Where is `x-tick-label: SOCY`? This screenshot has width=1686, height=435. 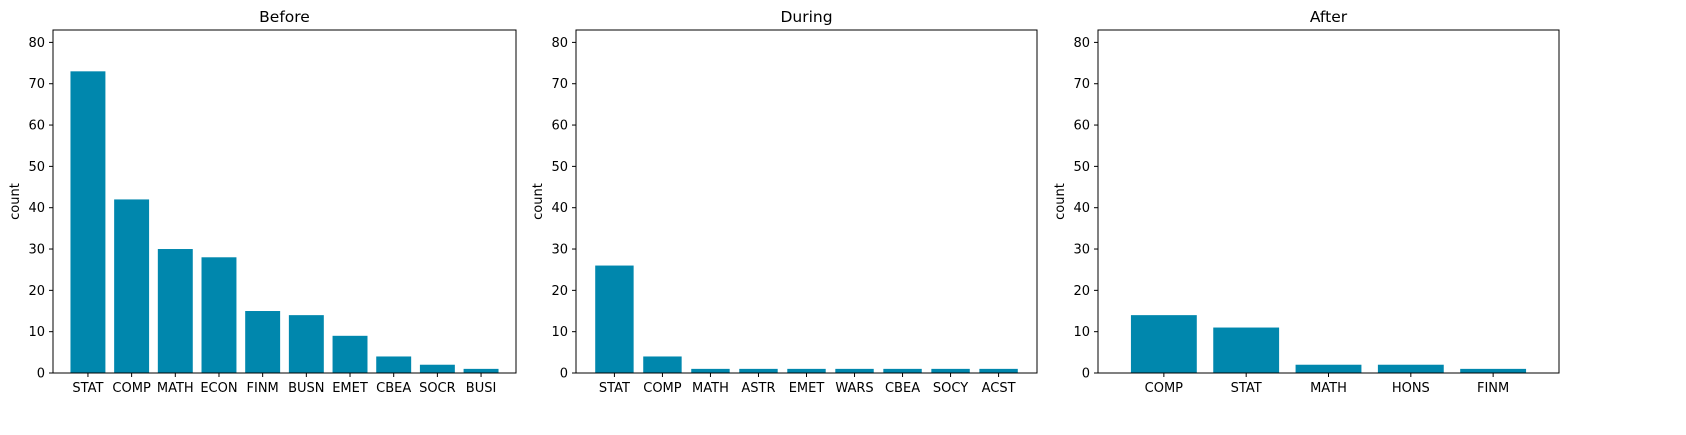
x-tick-label: SOCY is located at coordinates (950, 388).